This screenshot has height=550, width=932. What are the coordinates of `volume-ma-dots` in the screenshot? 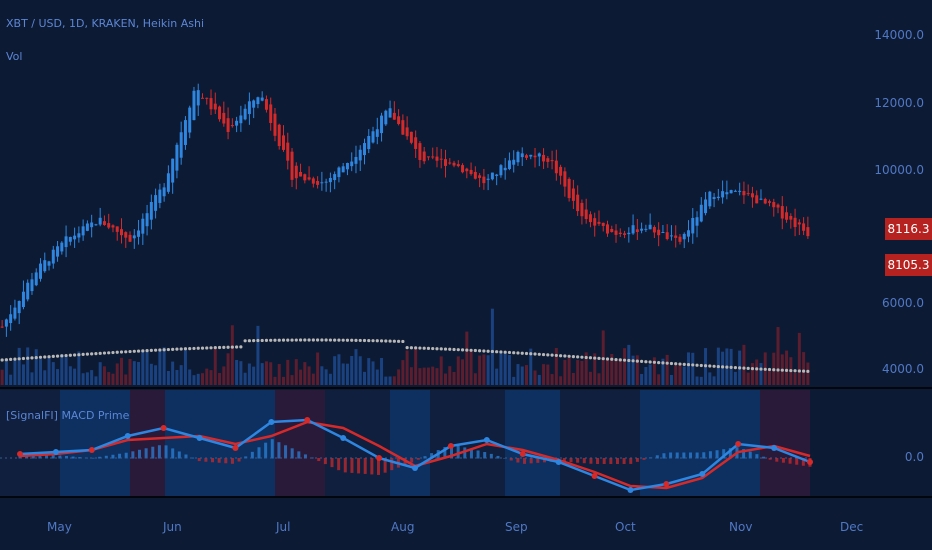 It's located at (405, 355).